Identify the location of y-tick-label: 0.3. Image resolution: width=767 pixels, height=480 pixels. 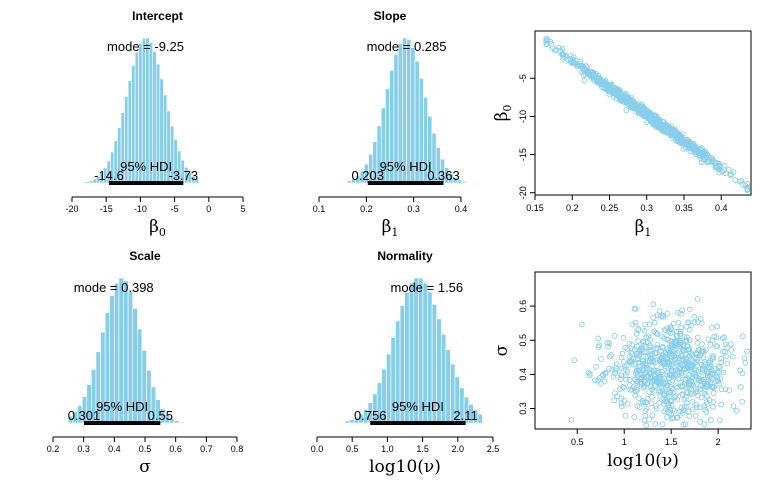
(523, 408).